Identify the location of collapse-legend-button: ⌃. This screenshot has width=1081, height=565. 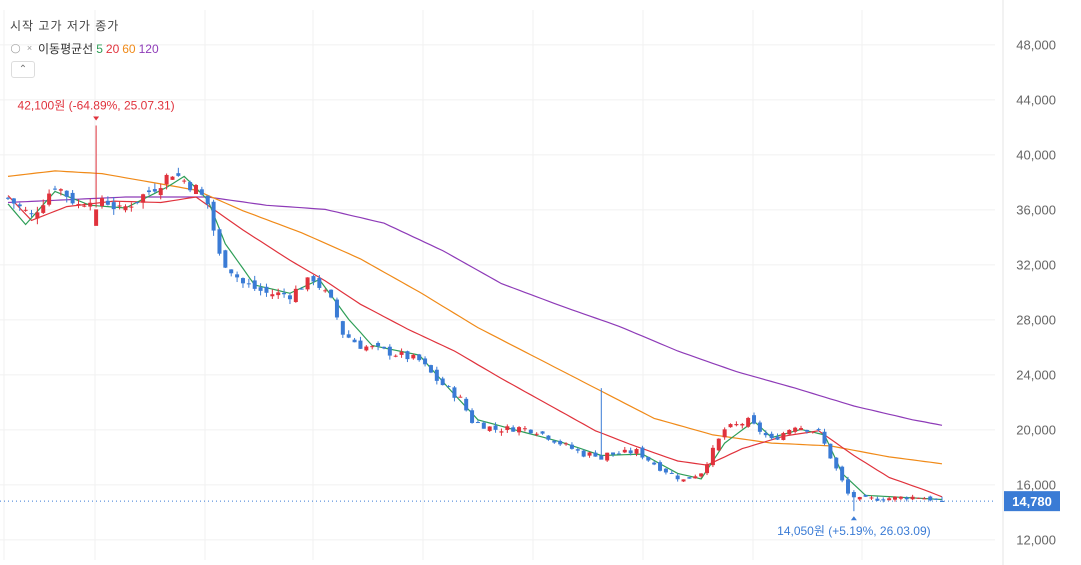
(23, 69).